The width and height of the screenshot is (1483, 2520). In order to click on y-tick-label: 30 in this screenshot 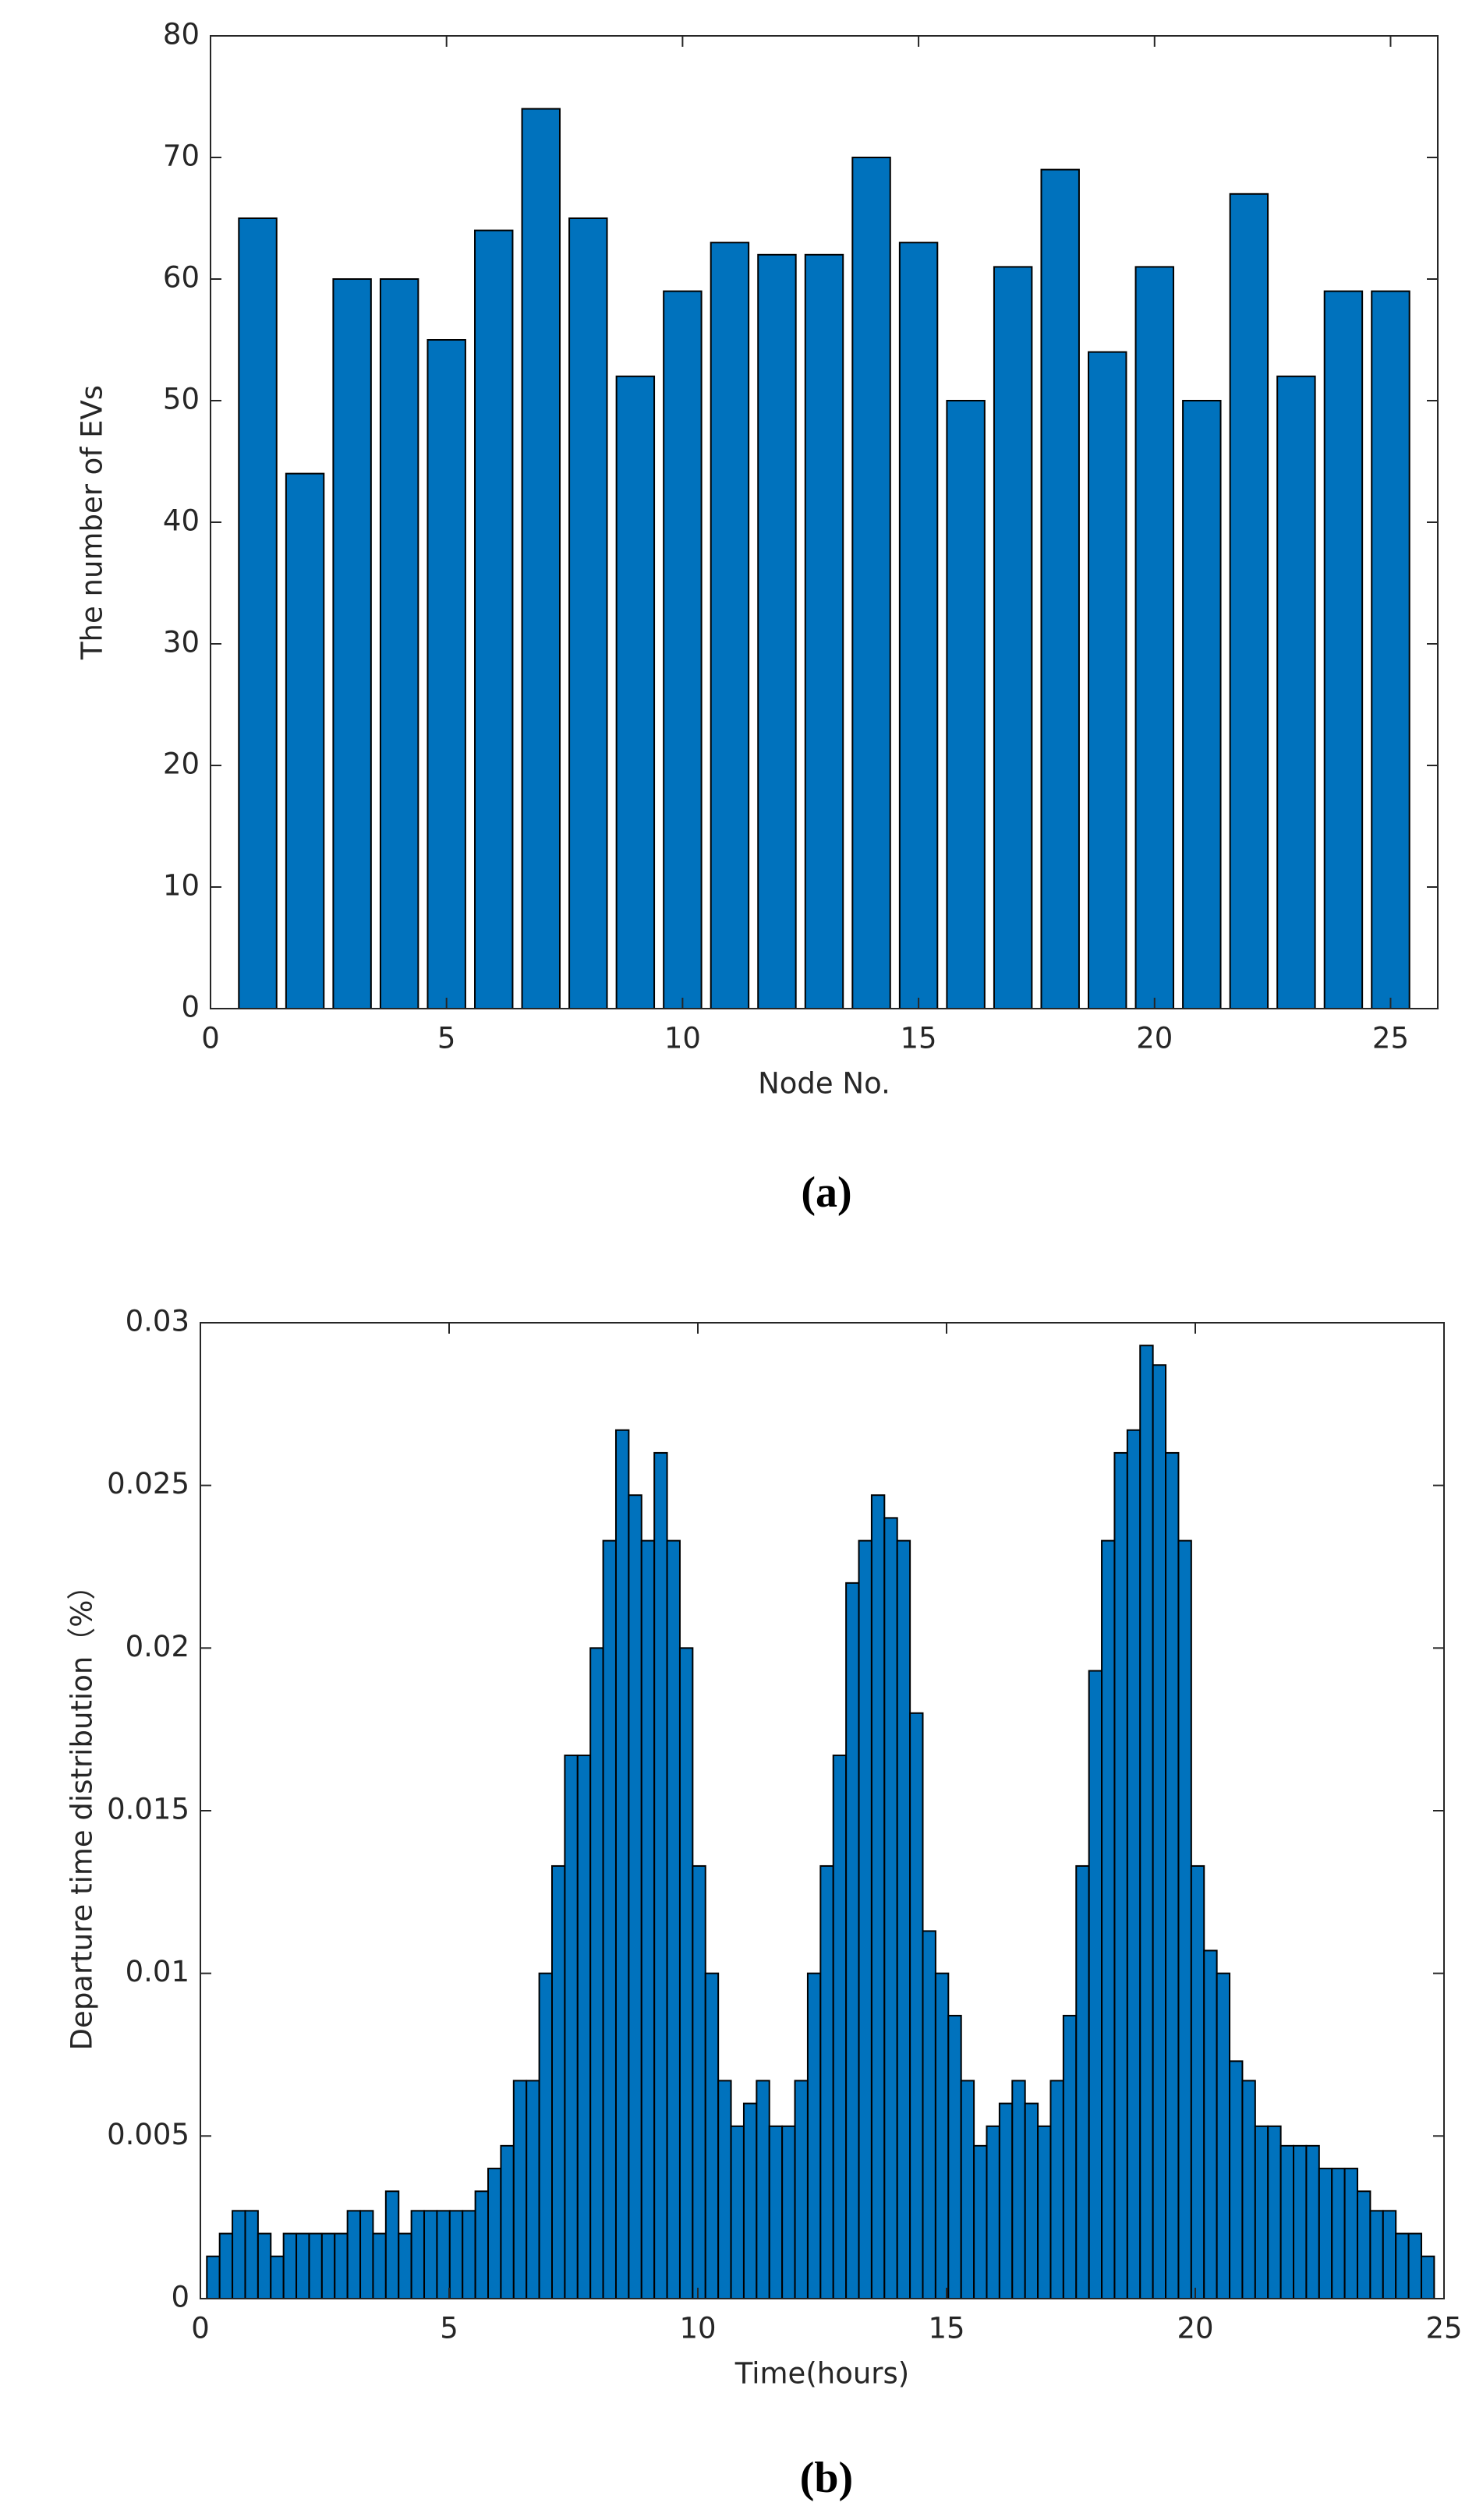, I will do `click(182, 643)`.